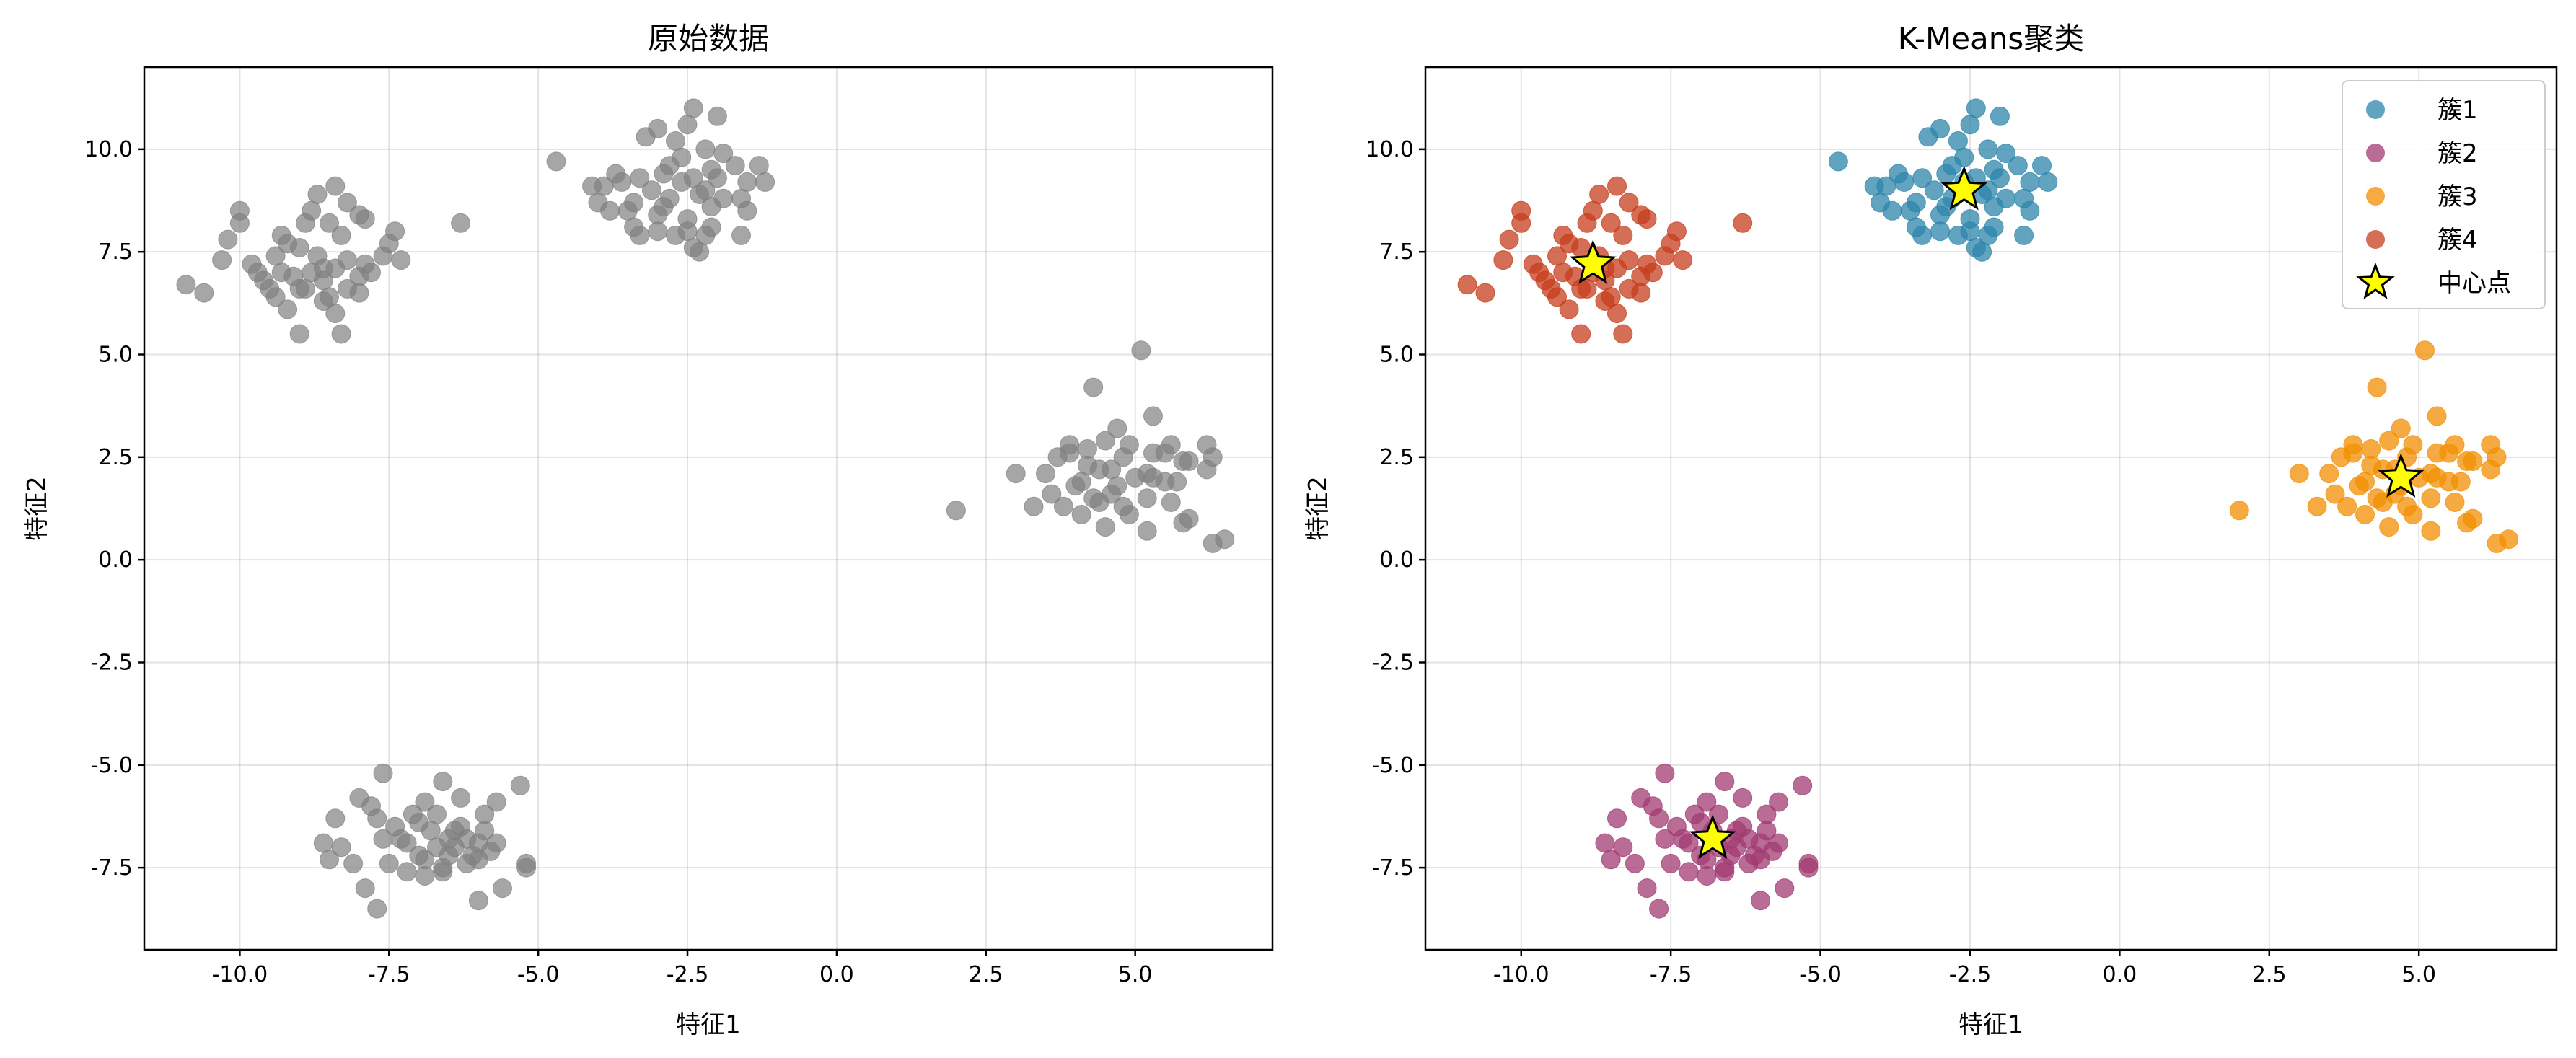 This screenshot has width=2576, height=1058. I want to click on legend-label: 簇1, so click(2457, 110).